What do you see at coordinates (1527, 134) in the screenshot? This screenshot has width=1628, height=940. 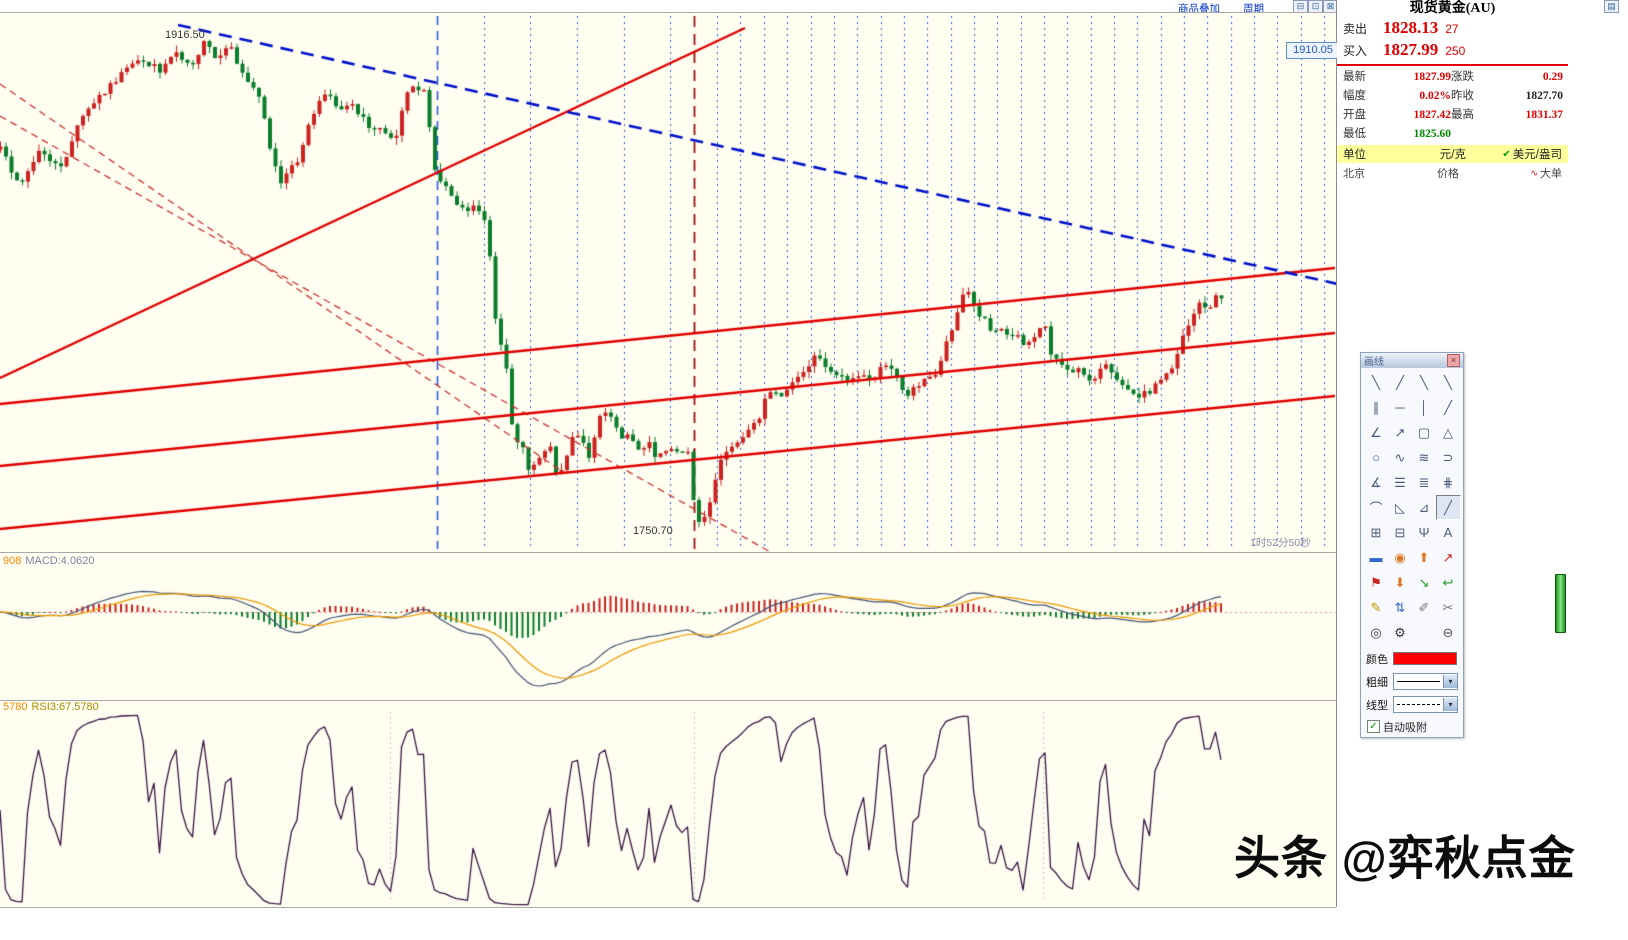 I see `empty-value` at bounding box center [1527, 134].